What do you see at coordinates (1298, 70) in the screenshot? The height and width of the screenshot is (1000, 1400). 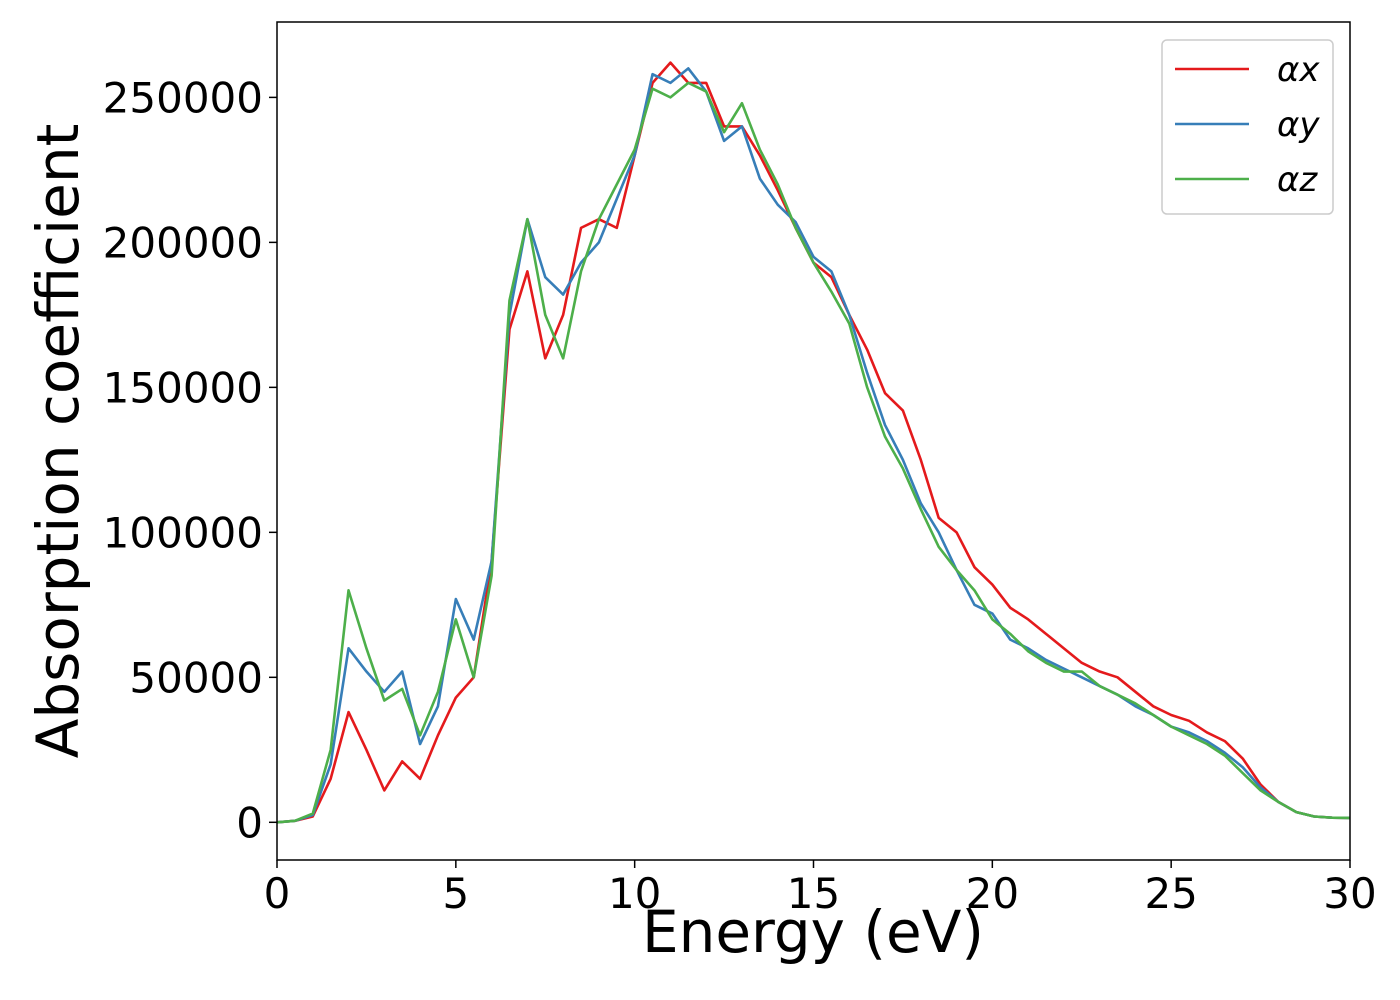 I see `legend-label: αx` at bounding box center [1298, 70].